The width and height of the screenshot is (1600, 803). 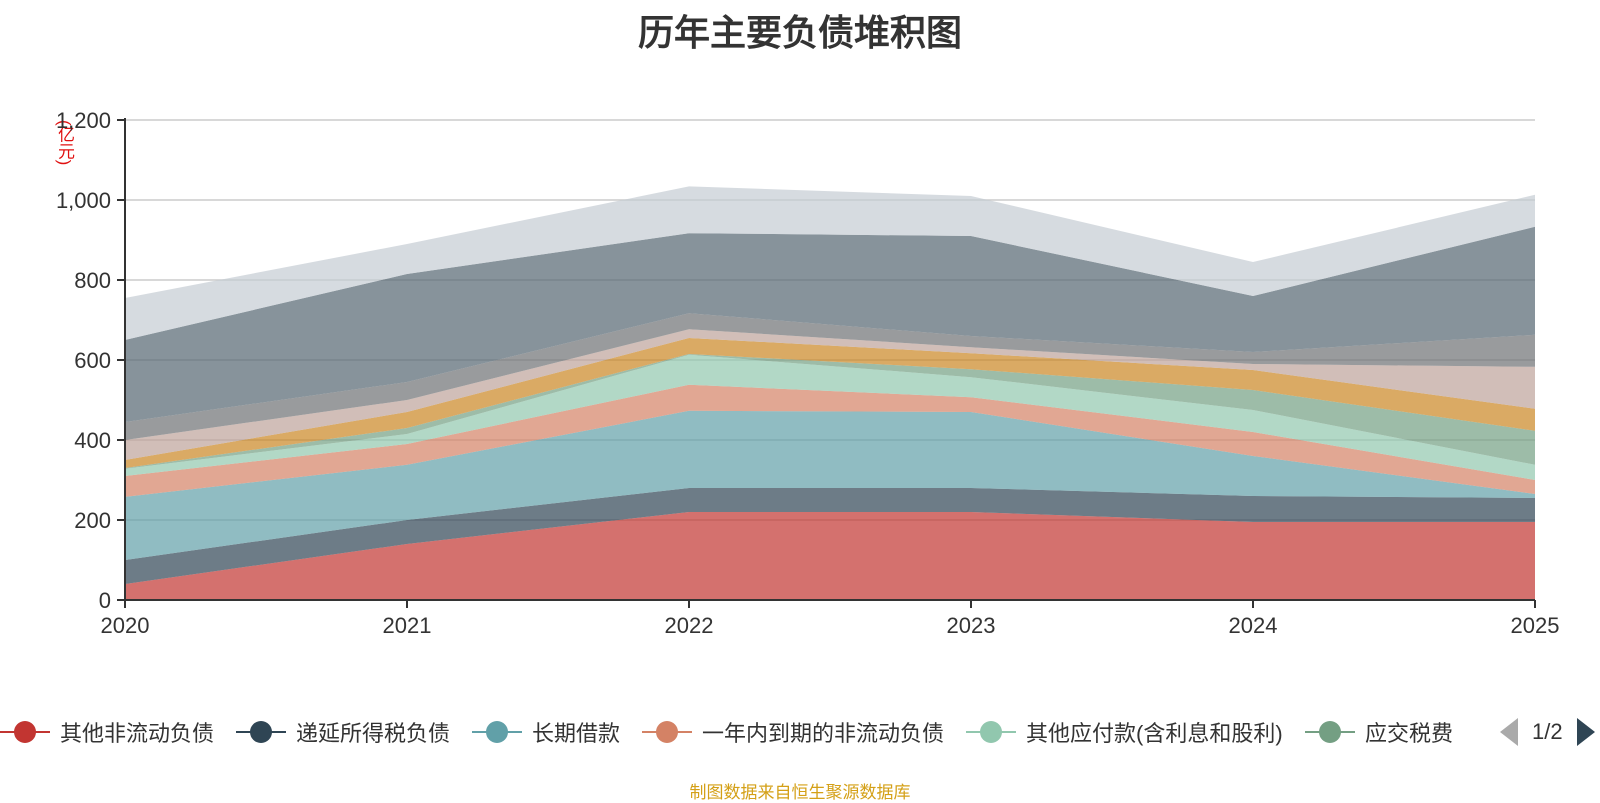 What do you see at coordinates (105, 600) in the screenshot?
I see `y-tick-label: 0` at bounding box center [105, 600].